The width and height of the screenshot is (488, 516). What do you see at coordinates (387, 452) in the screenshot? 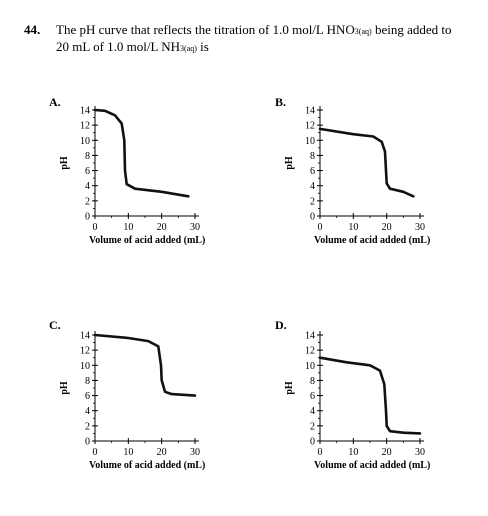
I see `x-tick-label-d: 20` at bounding box center [387, 452].